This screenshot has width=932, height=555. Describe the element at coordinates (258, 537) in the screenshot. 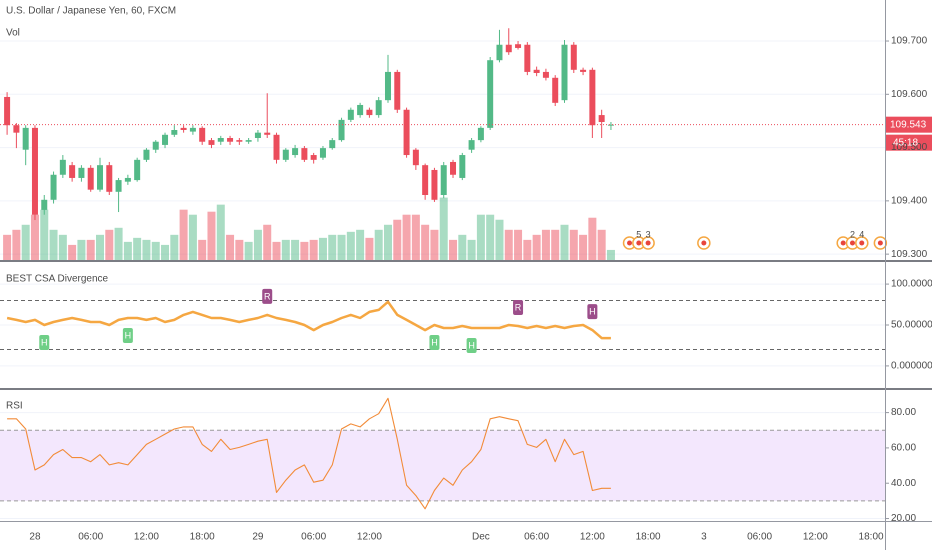

I see `x-tick-label: 29` at that location.